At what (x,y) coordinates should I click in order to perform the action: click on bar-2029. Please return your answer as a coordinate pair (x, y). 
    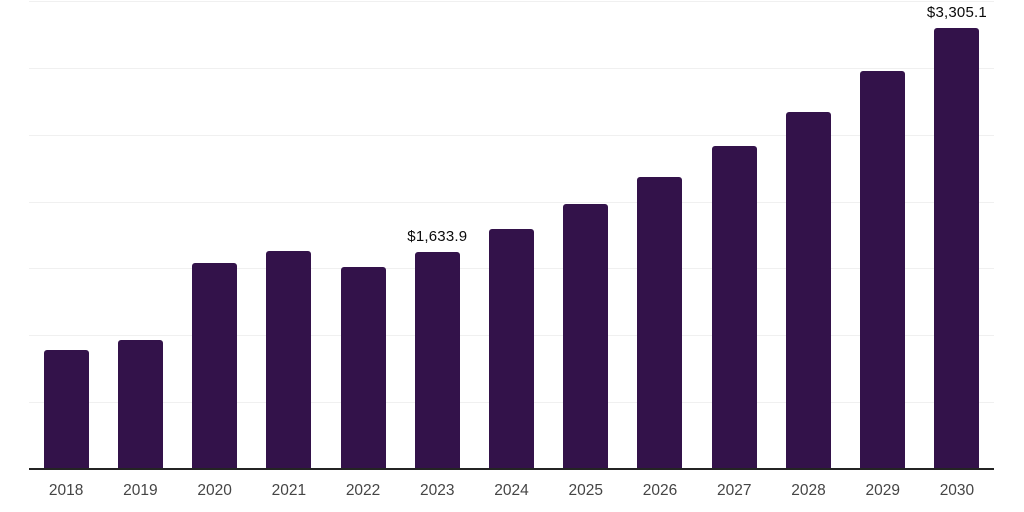
    Looking at the image, I should click on (883, 270).